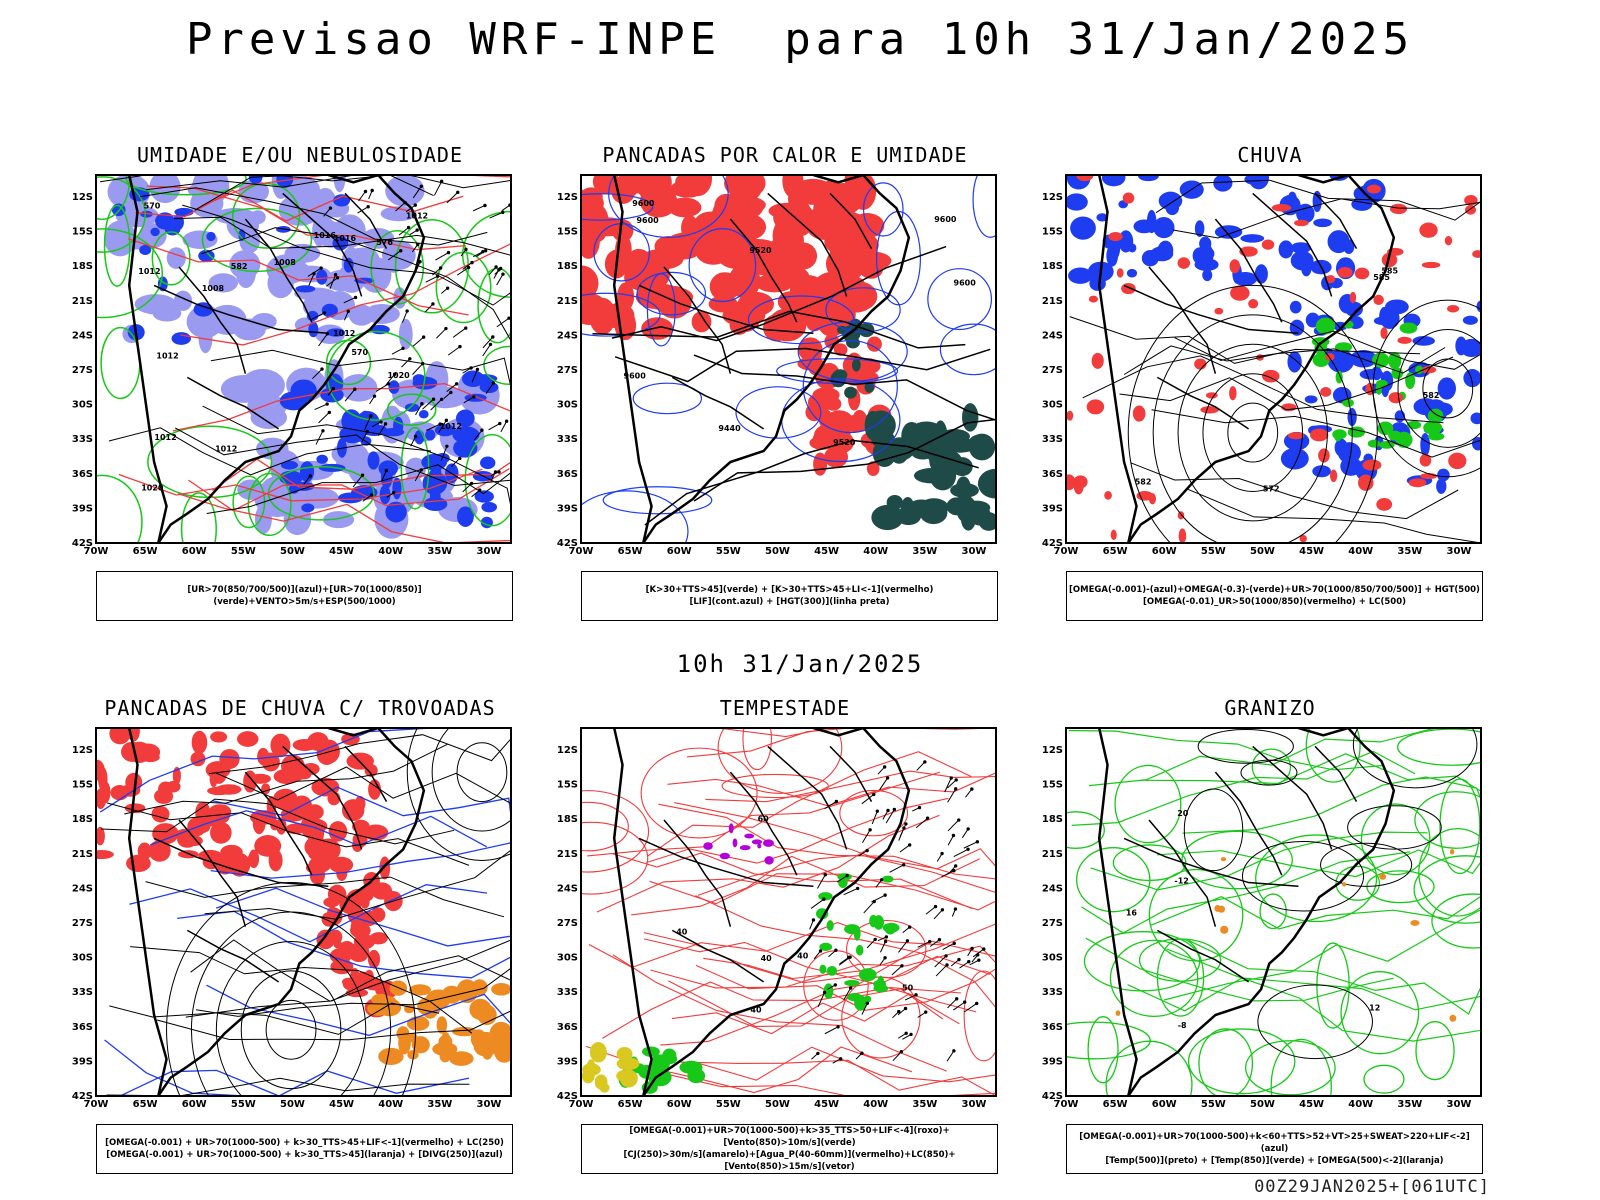 The width and height of the screenshot is (1600, 1200). What do you see at coordinates (390, 1104) in the screenshot?
I see `lon-label: 40W` at bounding box center [390, 1104].